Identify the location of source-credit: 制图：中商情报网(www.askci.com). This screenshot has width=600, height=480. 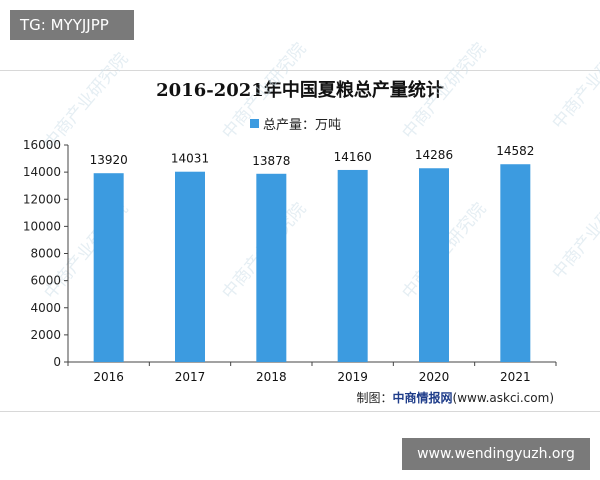
(455, 397).